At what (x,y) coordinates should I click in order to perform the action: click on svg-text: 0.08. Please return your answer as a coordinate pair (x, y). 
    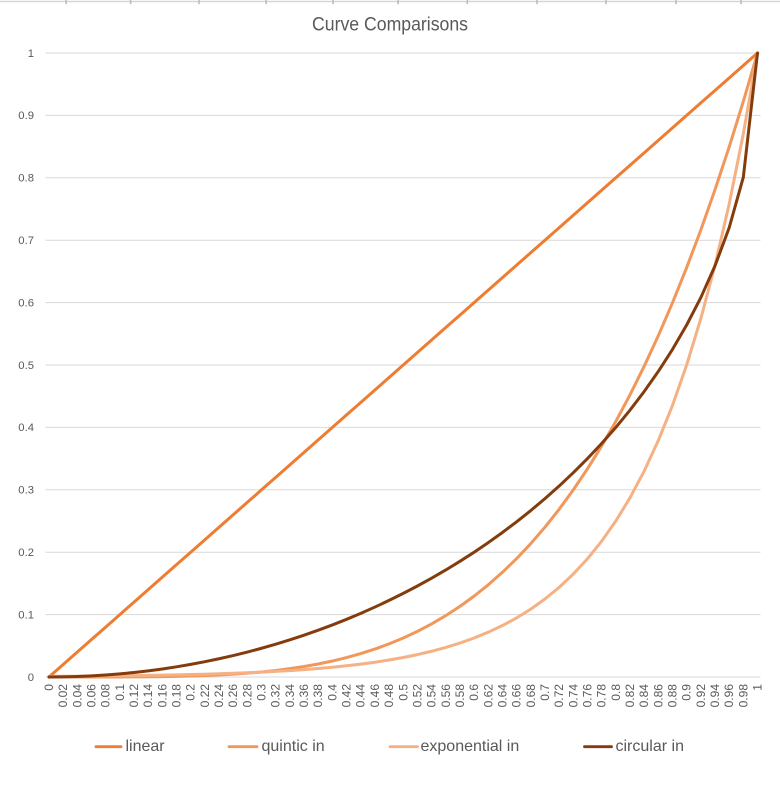
    Looking at the image, I should click on (106, 696).